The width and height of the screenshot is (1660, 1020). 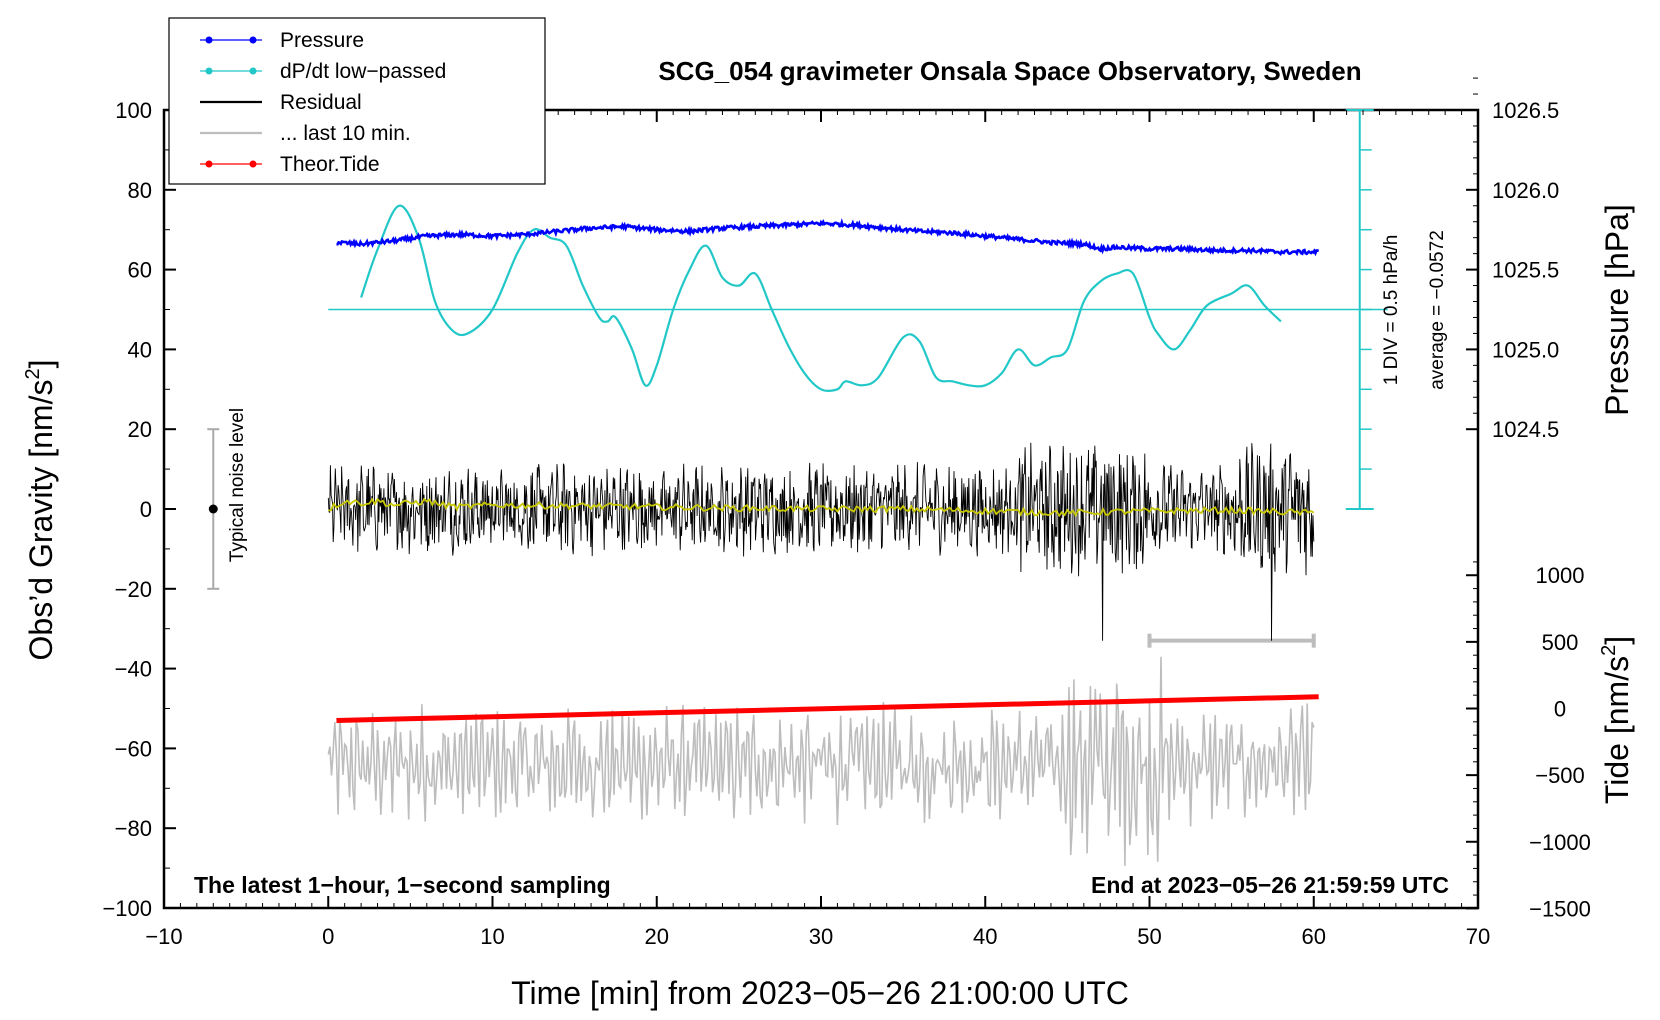 I want to click on dpdt-div-label: 1 DIV = 0.5 hPa/h, so click(x=1391, y=310).